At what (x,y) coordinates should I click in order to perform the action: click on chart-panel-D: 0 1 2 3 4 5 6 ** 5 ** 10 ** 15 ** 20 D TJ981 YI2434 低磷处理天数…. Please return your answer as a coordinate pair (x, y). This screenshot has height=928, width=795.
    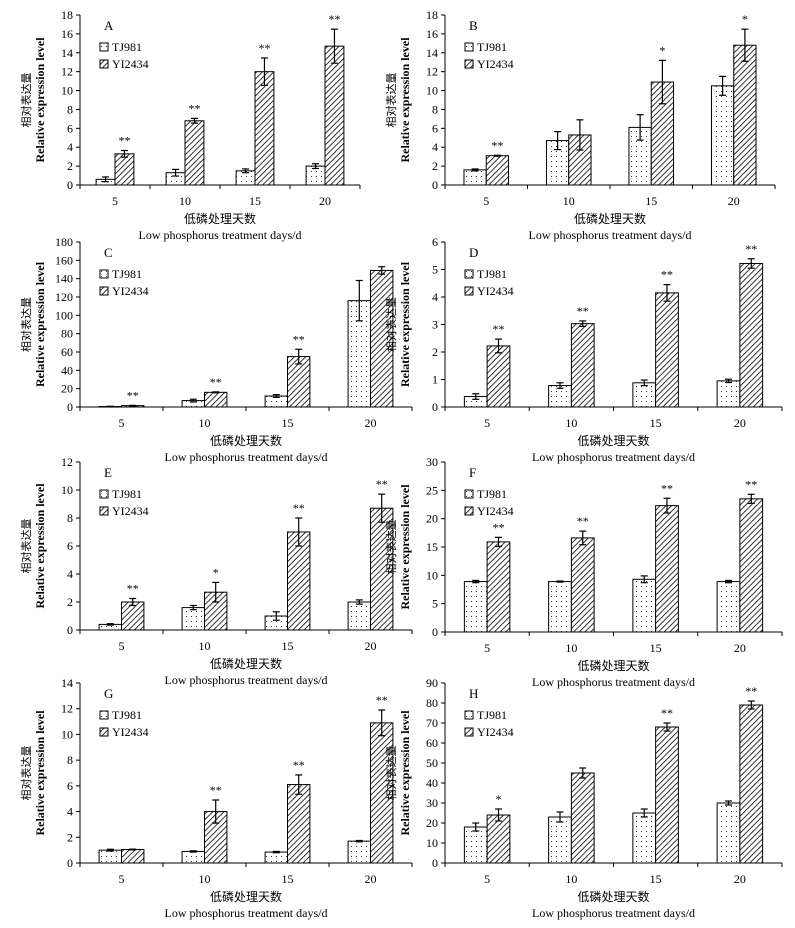
    Looking at the image, I should click on (583, 349).